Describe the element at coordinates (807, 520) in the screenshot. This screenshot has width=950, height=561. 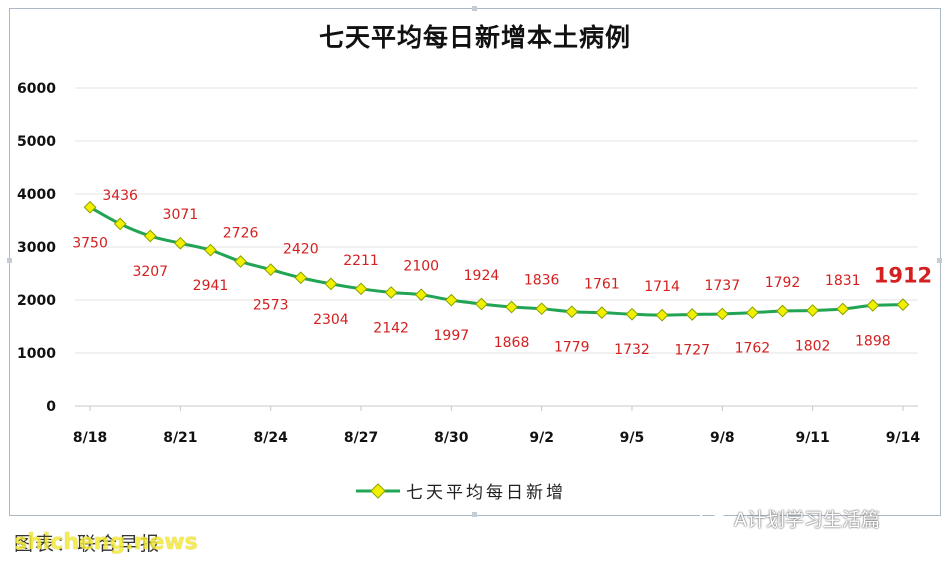
I see `wechat-label: A计划学习生活篇` at that location.